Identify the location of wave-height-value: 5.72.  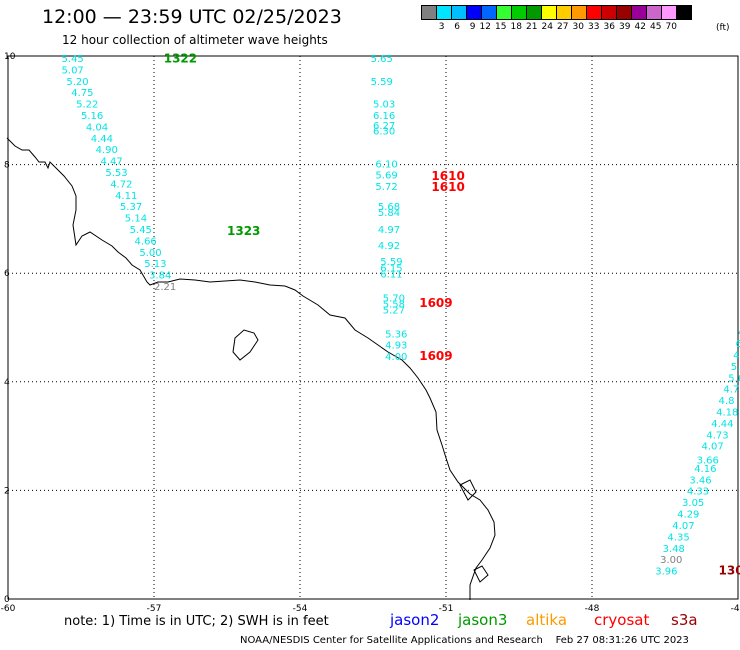
(386, 187).